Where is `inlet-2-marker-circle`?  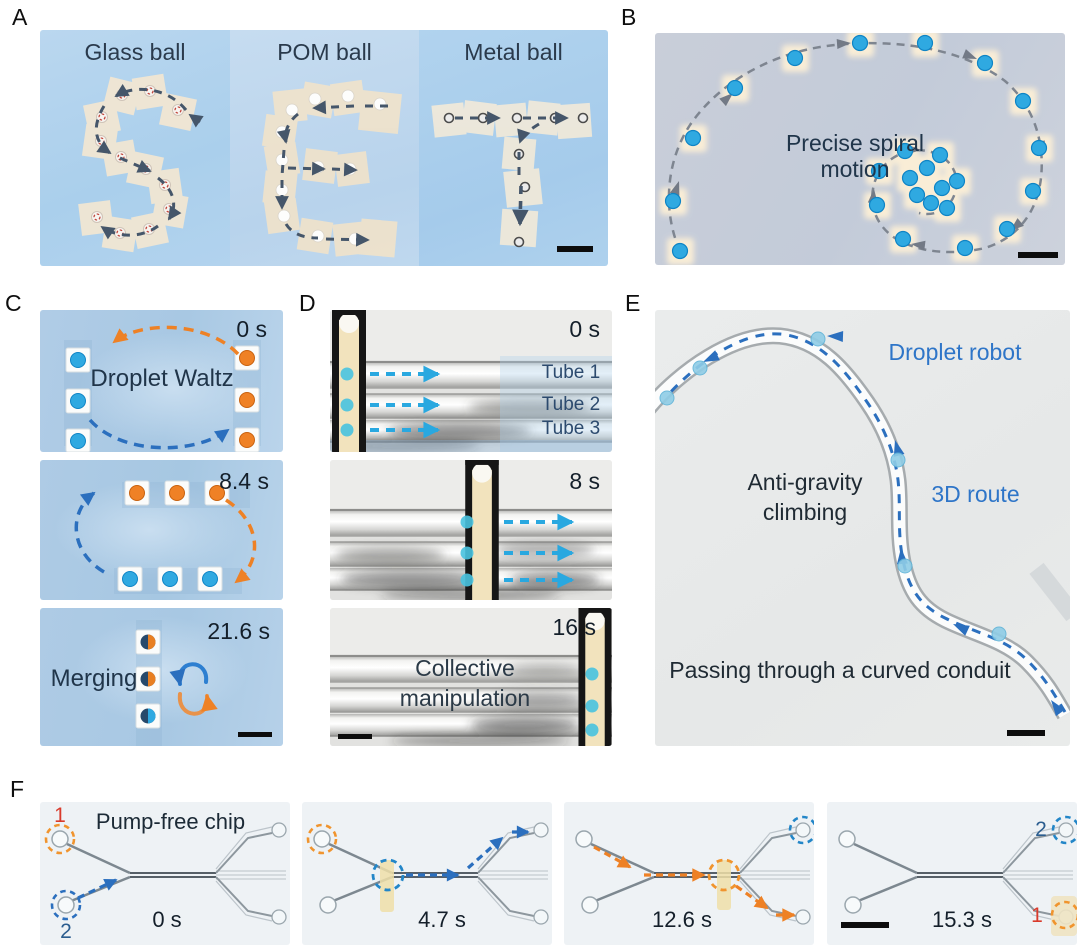
inlet-2-marker-circle is located at coordinates (66, 905).